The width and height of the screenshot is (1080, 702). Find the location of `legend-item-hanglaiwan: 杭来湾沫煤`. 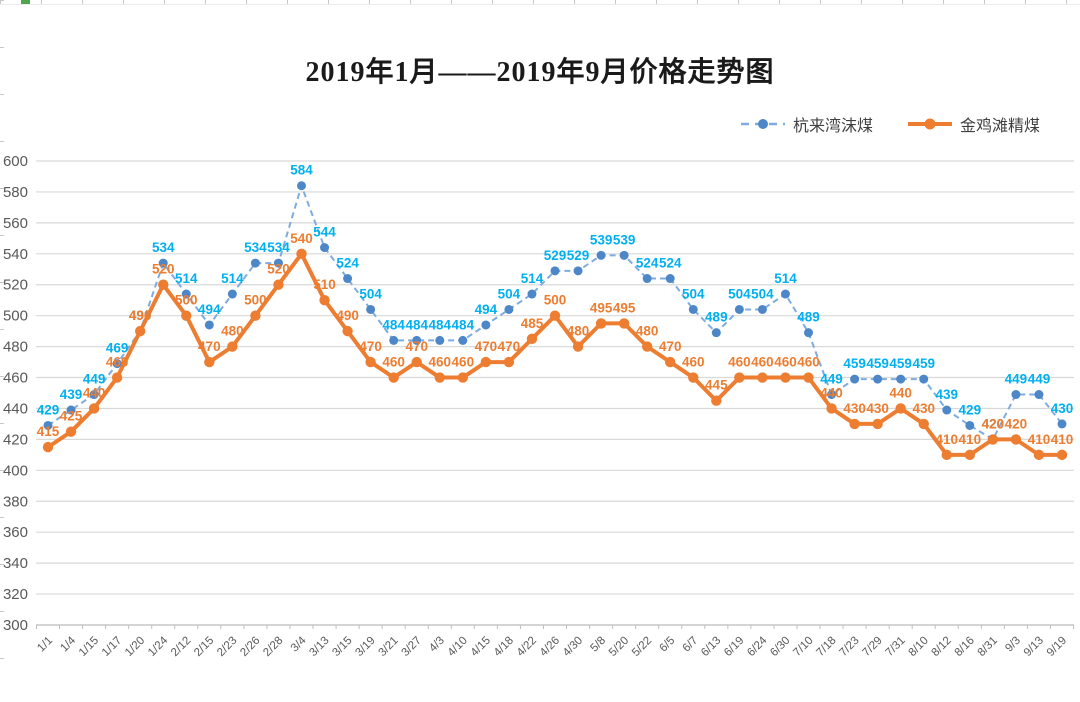

legend-item-hanglaiwan: 杭来湾沫煤 is located at coordinates (806, 124).